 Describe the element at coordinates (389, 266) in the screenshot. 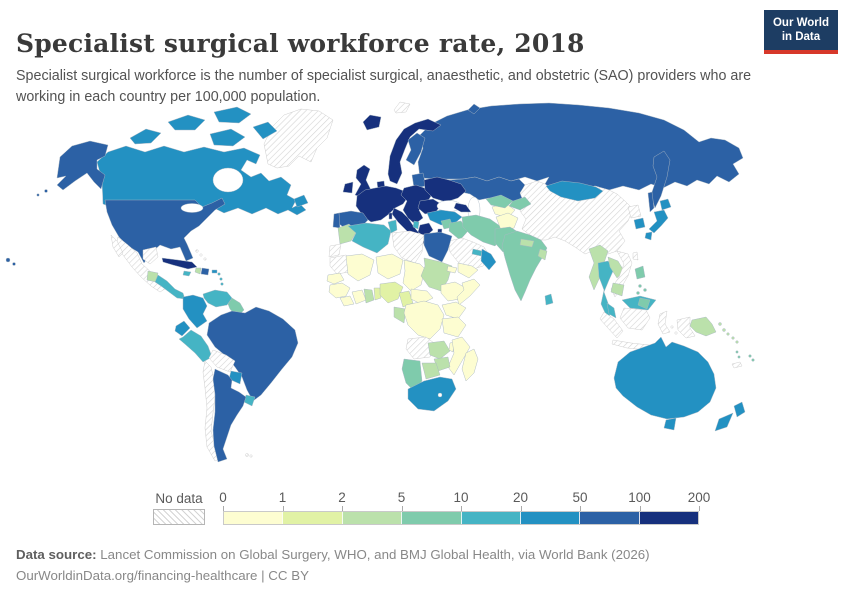

I see `map-region-niger` at that location.